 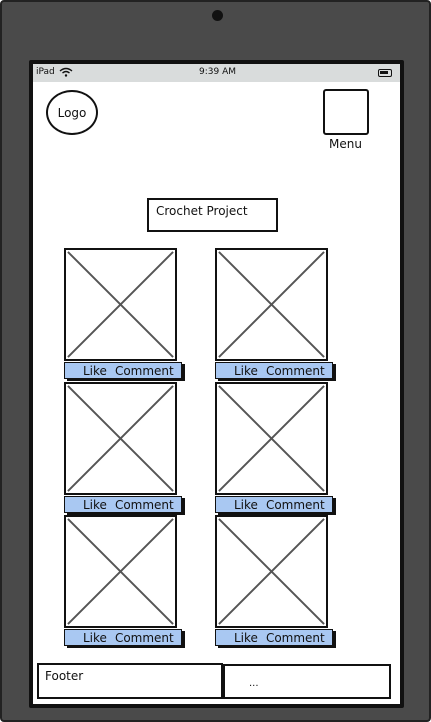 What do you see at coordinates (66, 72) in the screenshot?
I see `wifi-icon` at bounding box center [66, 72].